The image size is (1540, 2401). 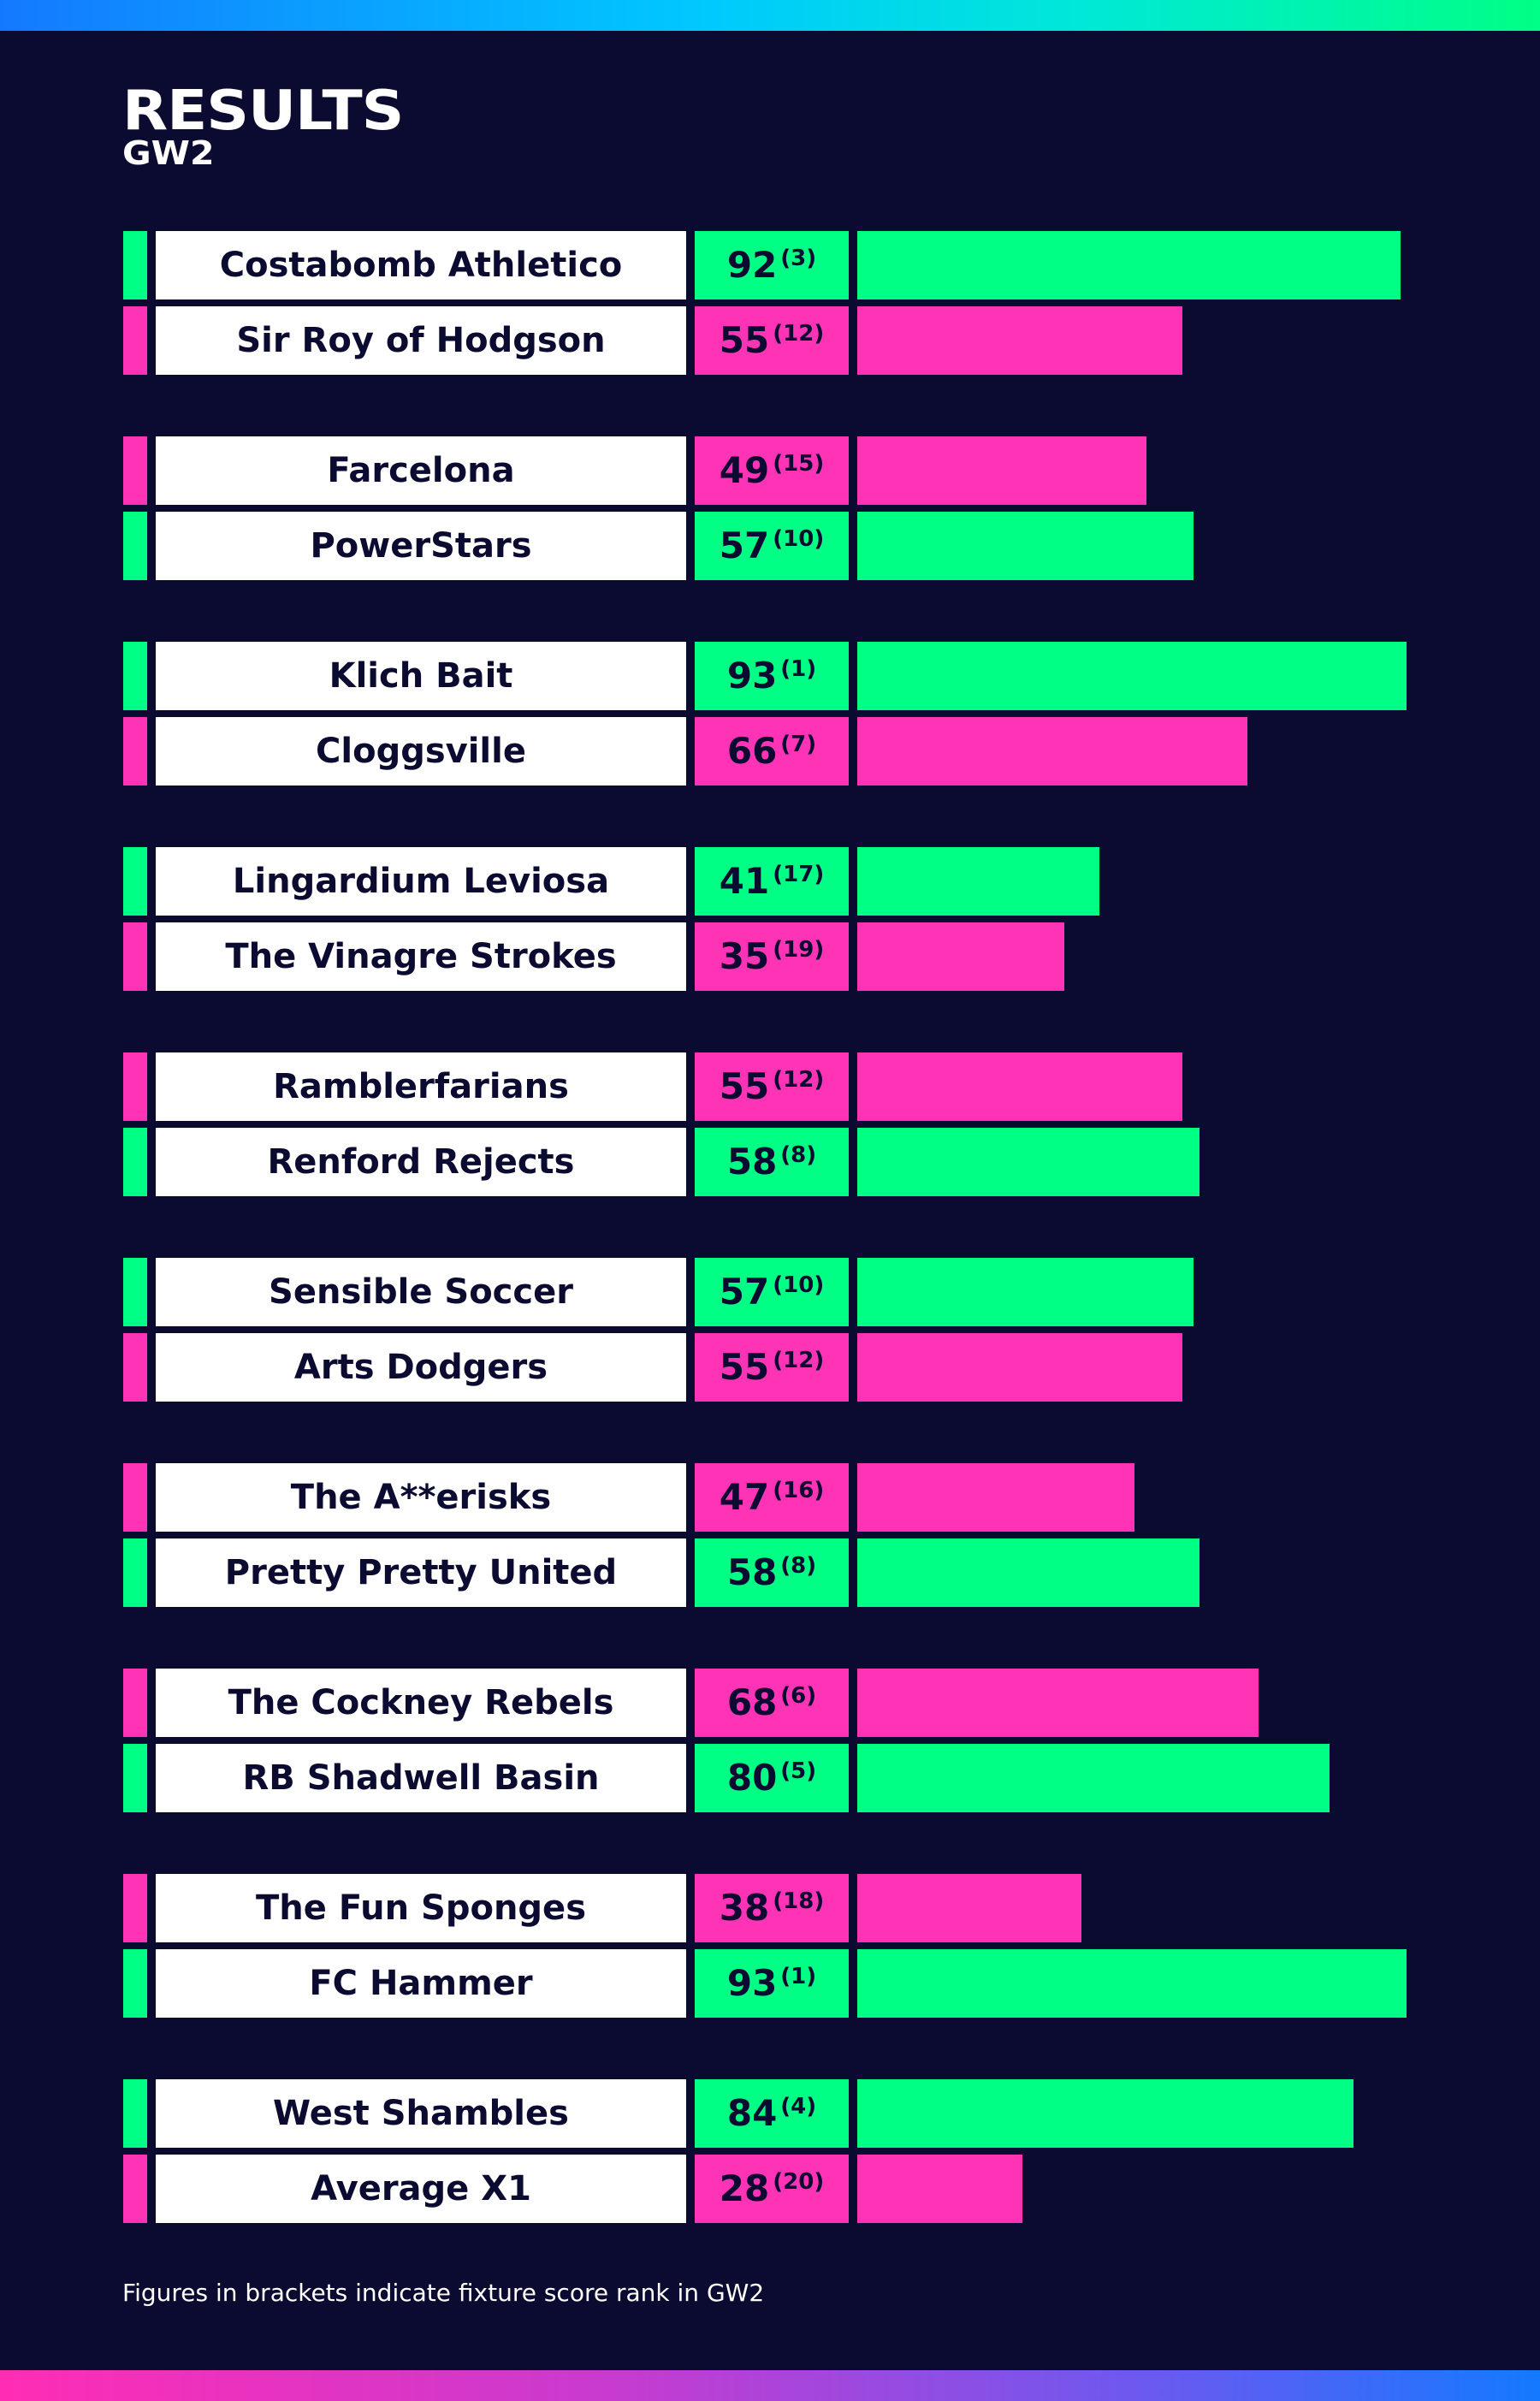 I want to click on team-points: 47, so click(x=744, y=1497).